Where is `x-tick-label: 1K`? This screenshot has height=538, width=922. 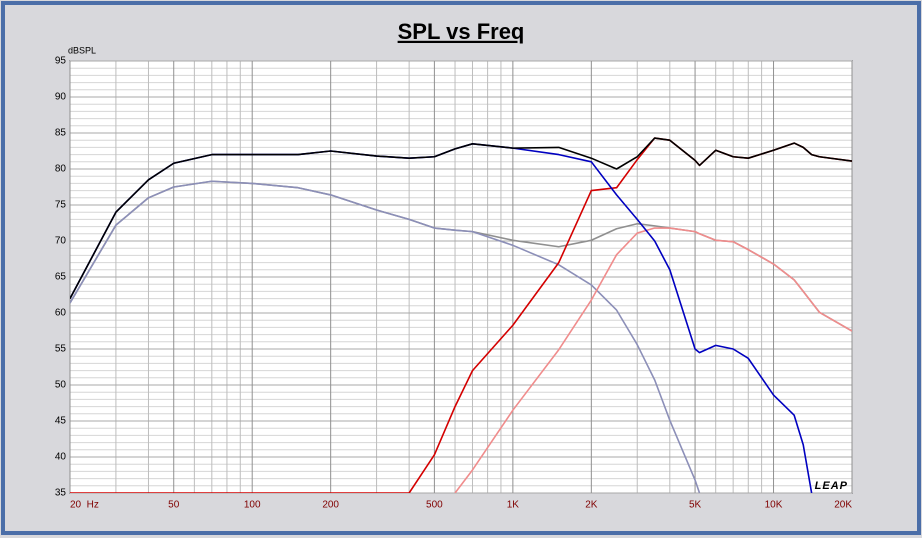 x-tick-label: 1K is located at coordinates (513, 505).